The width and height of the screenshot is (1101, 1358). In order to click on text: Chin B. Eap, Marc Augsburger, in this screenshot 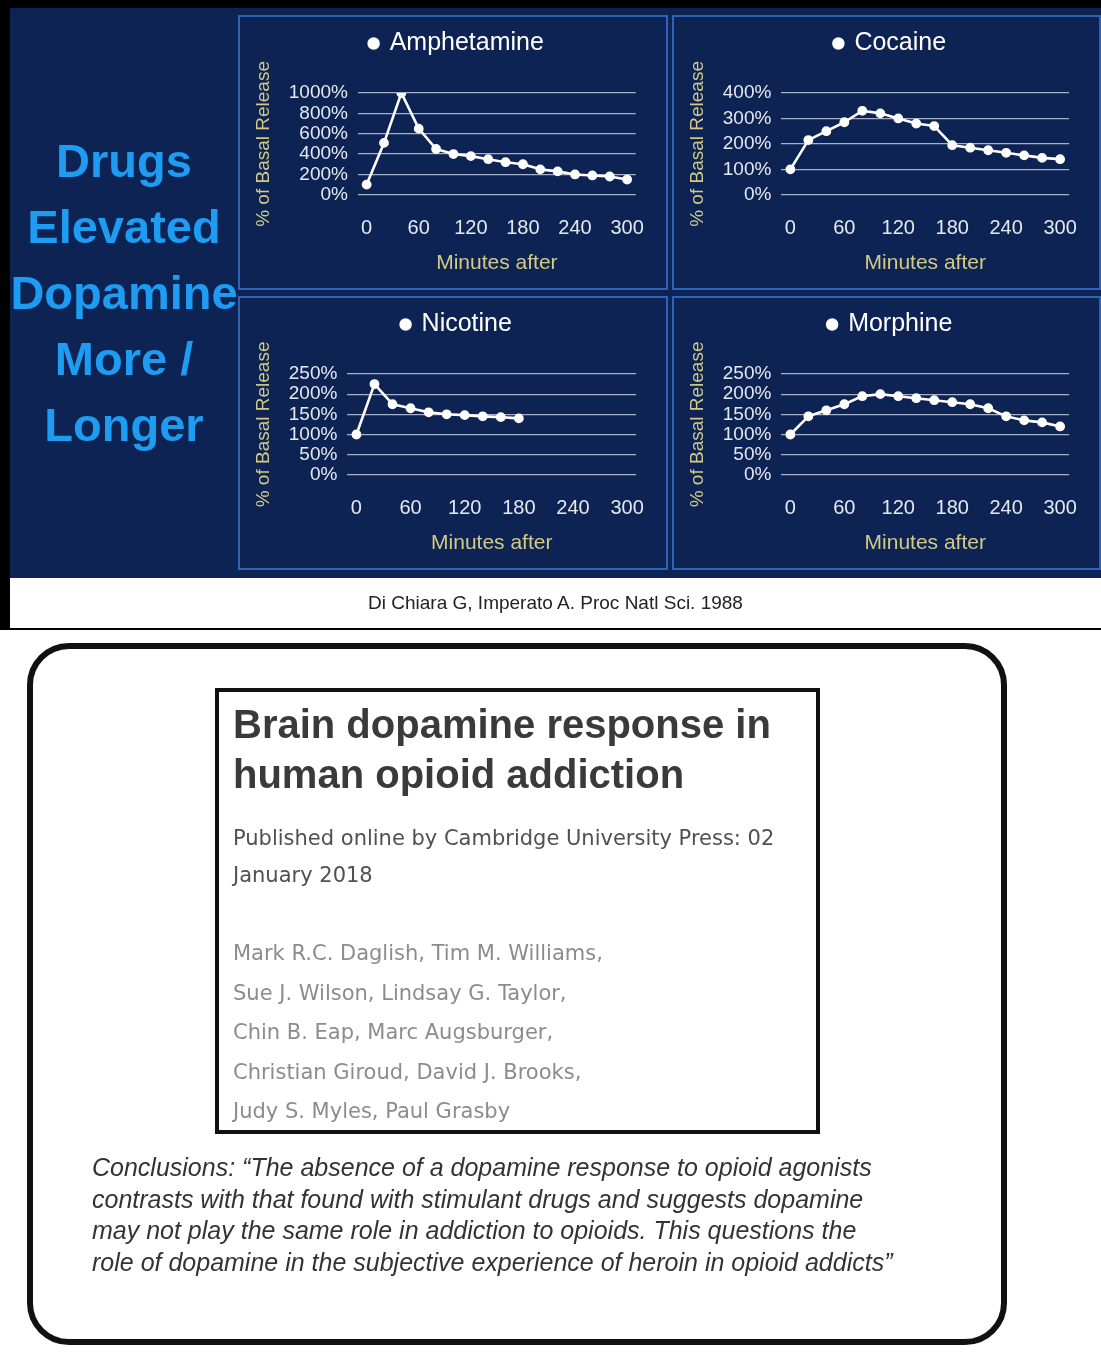, I will do `click(393, 1032)`.